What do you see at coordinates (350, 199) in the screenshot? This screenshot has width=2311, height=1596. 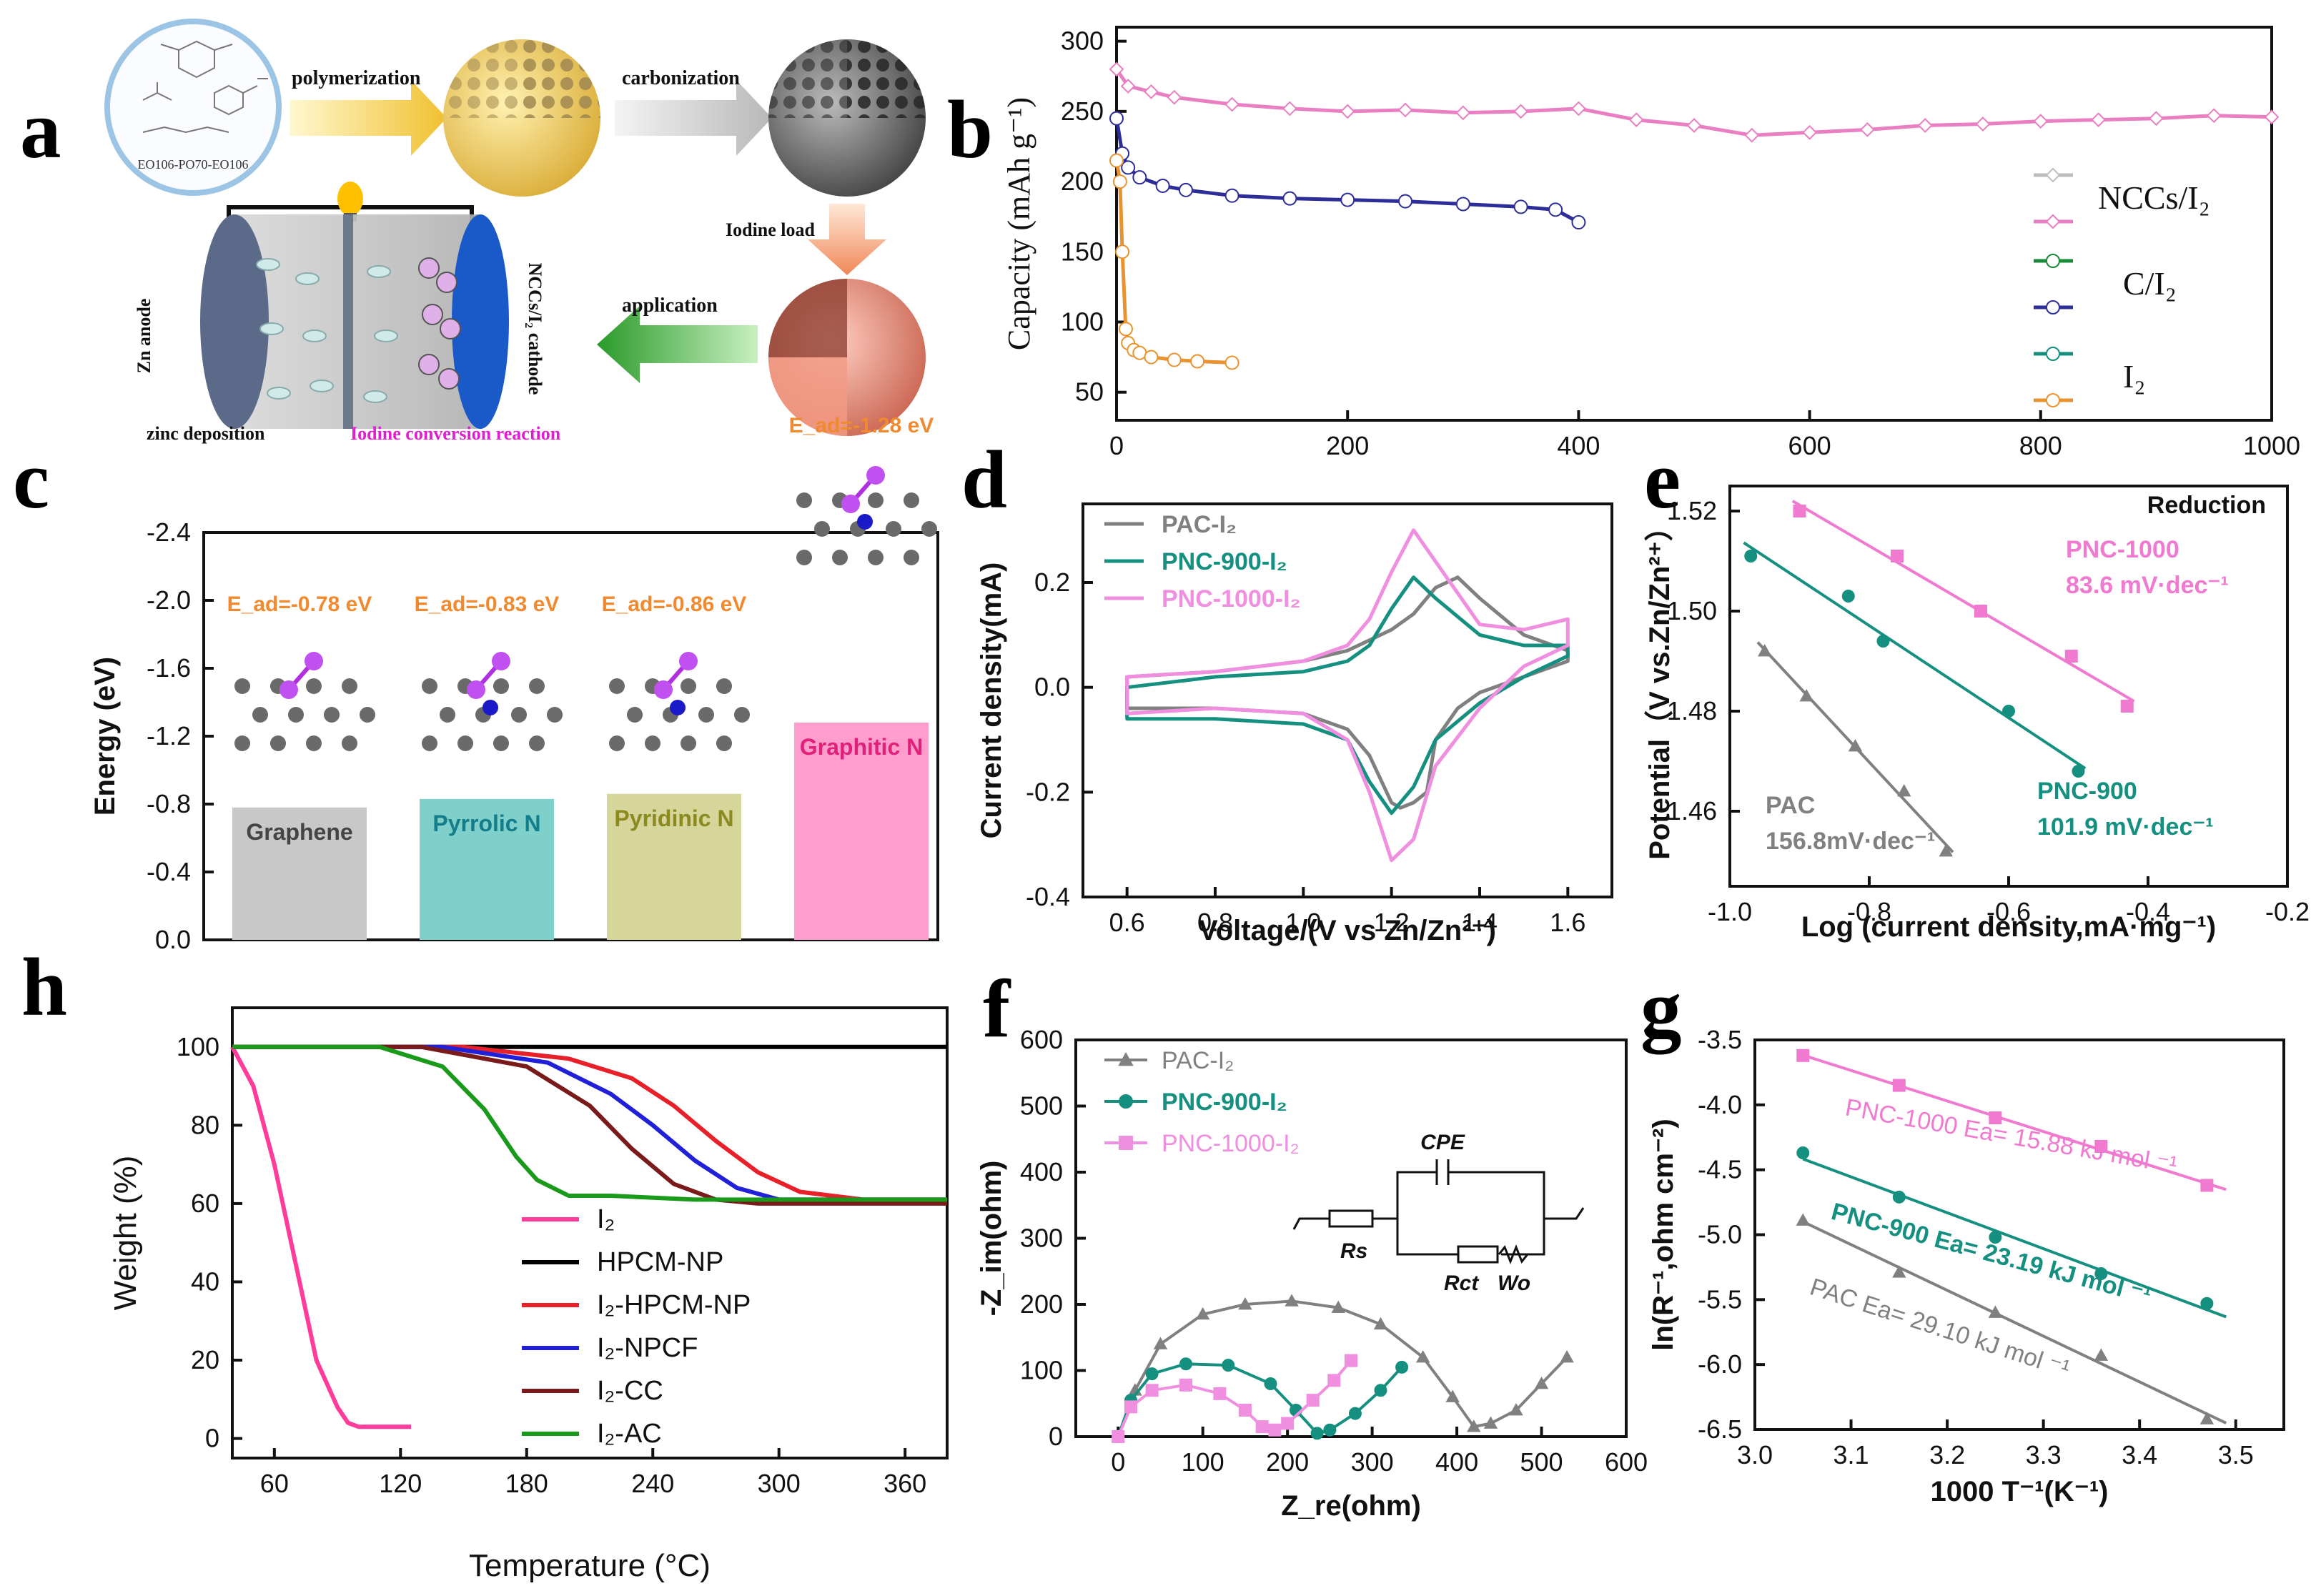 I see `light-bulb-icon` at bounding box center [350, 199].